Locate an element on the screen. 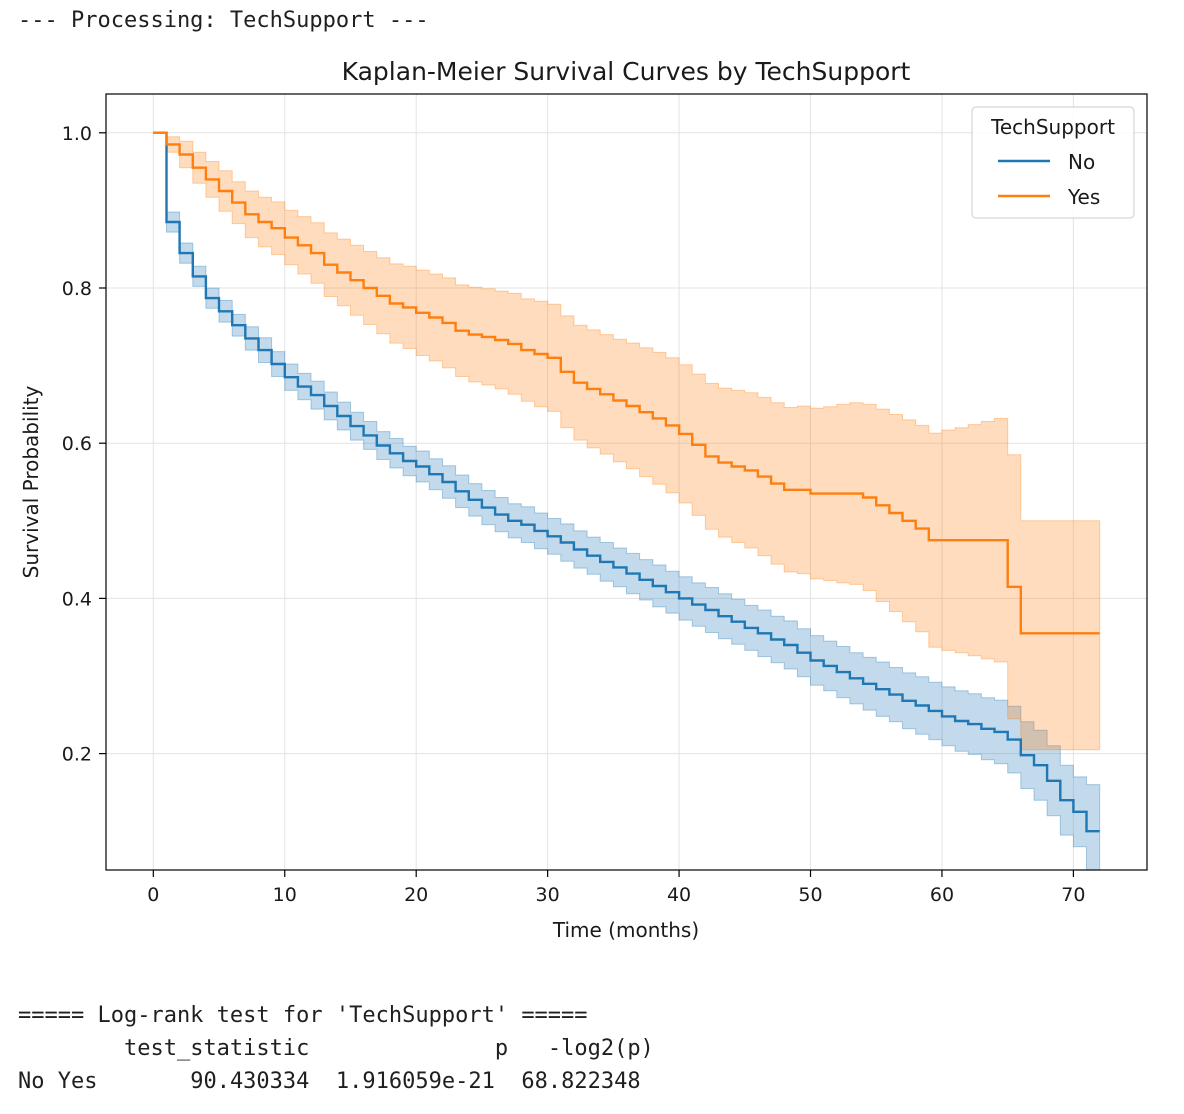 This screenshot has height=1114, width=1184. y-tick-label: 0.6 is located at coordinates (77, 444).